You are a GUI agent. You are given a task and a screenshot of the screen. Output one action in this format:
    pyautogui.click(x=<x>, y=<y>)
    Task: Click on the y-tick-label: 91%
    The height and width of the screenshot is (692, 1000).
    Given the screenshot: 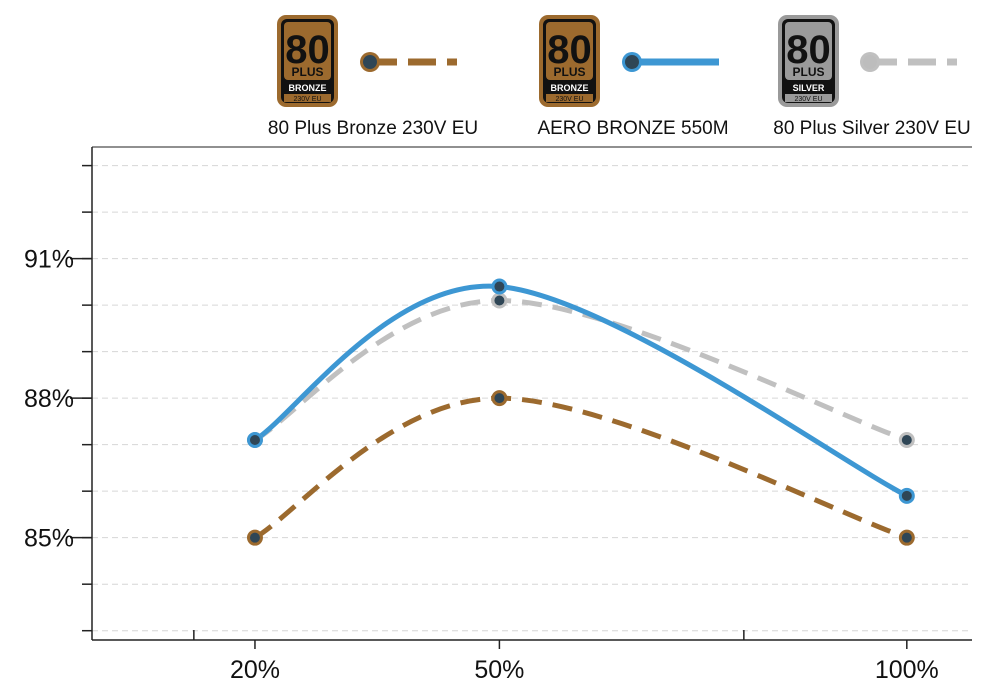 What is the action you would take?
    pyautogui.click(x=49, y=260)
    